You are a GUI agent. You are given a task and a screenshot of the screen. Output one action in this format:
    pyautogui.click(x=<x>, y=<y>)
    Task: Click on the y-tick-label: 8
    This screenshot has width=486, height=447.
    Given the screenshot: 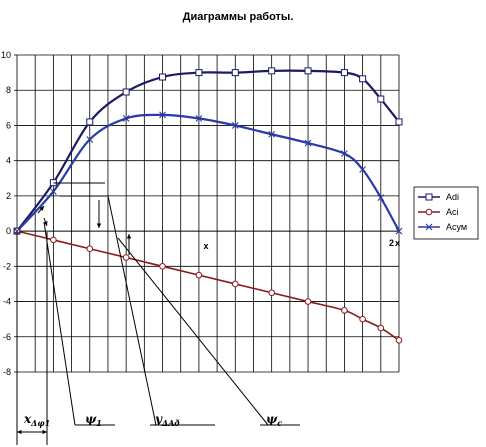 What is the action you would take?
    pyautogui.click(x=8, y=90)
    